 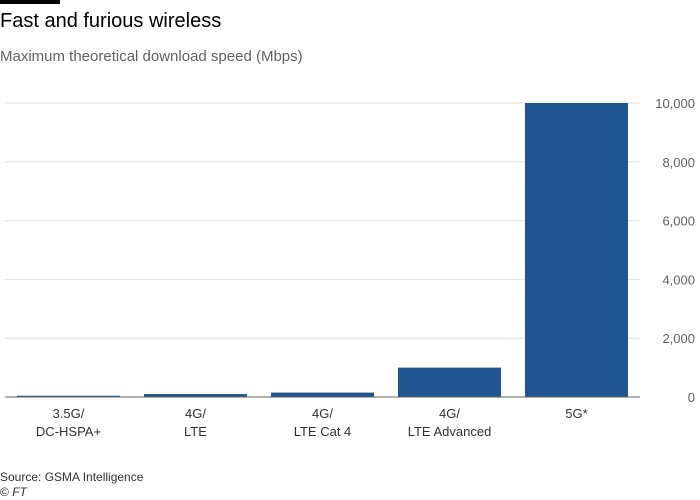 I want to click on y-tick-label: 10,000, so click(x=675, y=103).